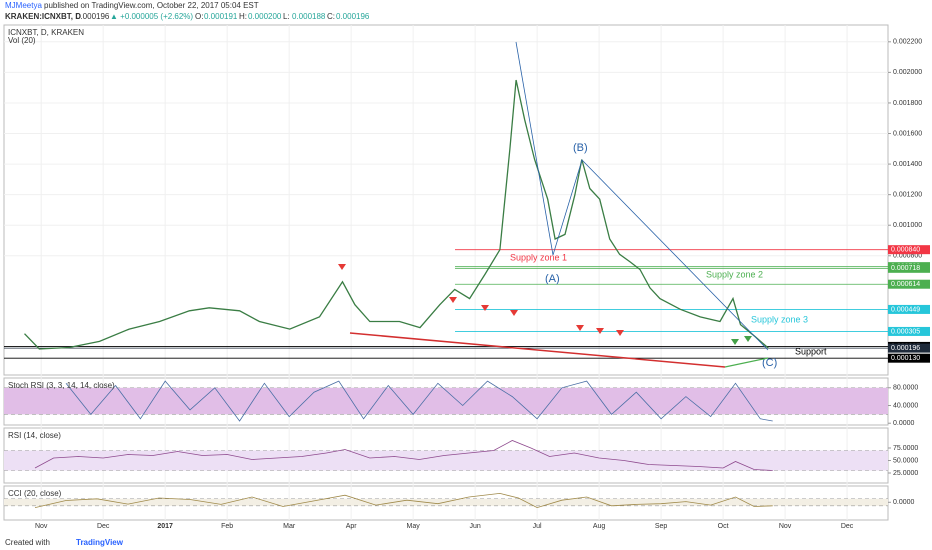 This screenshot has width=932, height=550. Describe the element at coordinates (741, 340) in the screenshot. I see `green-arrows` at that location.